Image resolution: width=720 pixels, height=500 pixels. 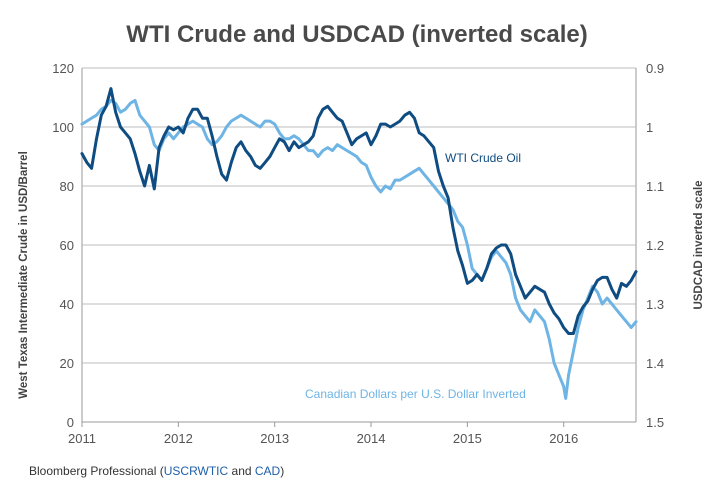 I want to click on left-tick-label: 120, so click(x=63, y=68).